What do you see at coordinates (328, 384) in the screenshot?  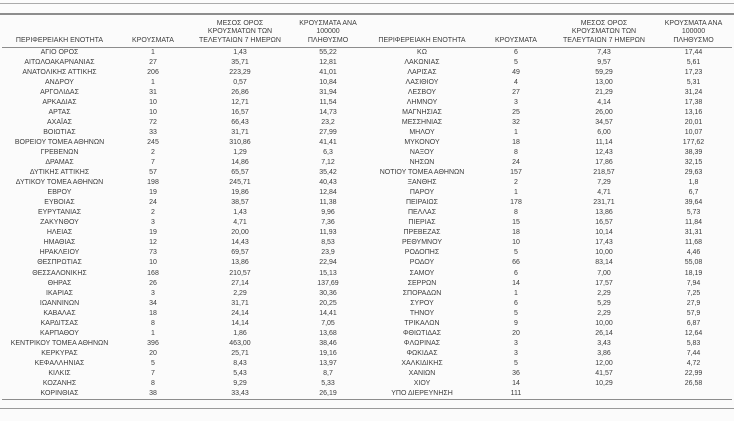 I see `cell-per100k: 5,33` at bounding box center [328, 384].